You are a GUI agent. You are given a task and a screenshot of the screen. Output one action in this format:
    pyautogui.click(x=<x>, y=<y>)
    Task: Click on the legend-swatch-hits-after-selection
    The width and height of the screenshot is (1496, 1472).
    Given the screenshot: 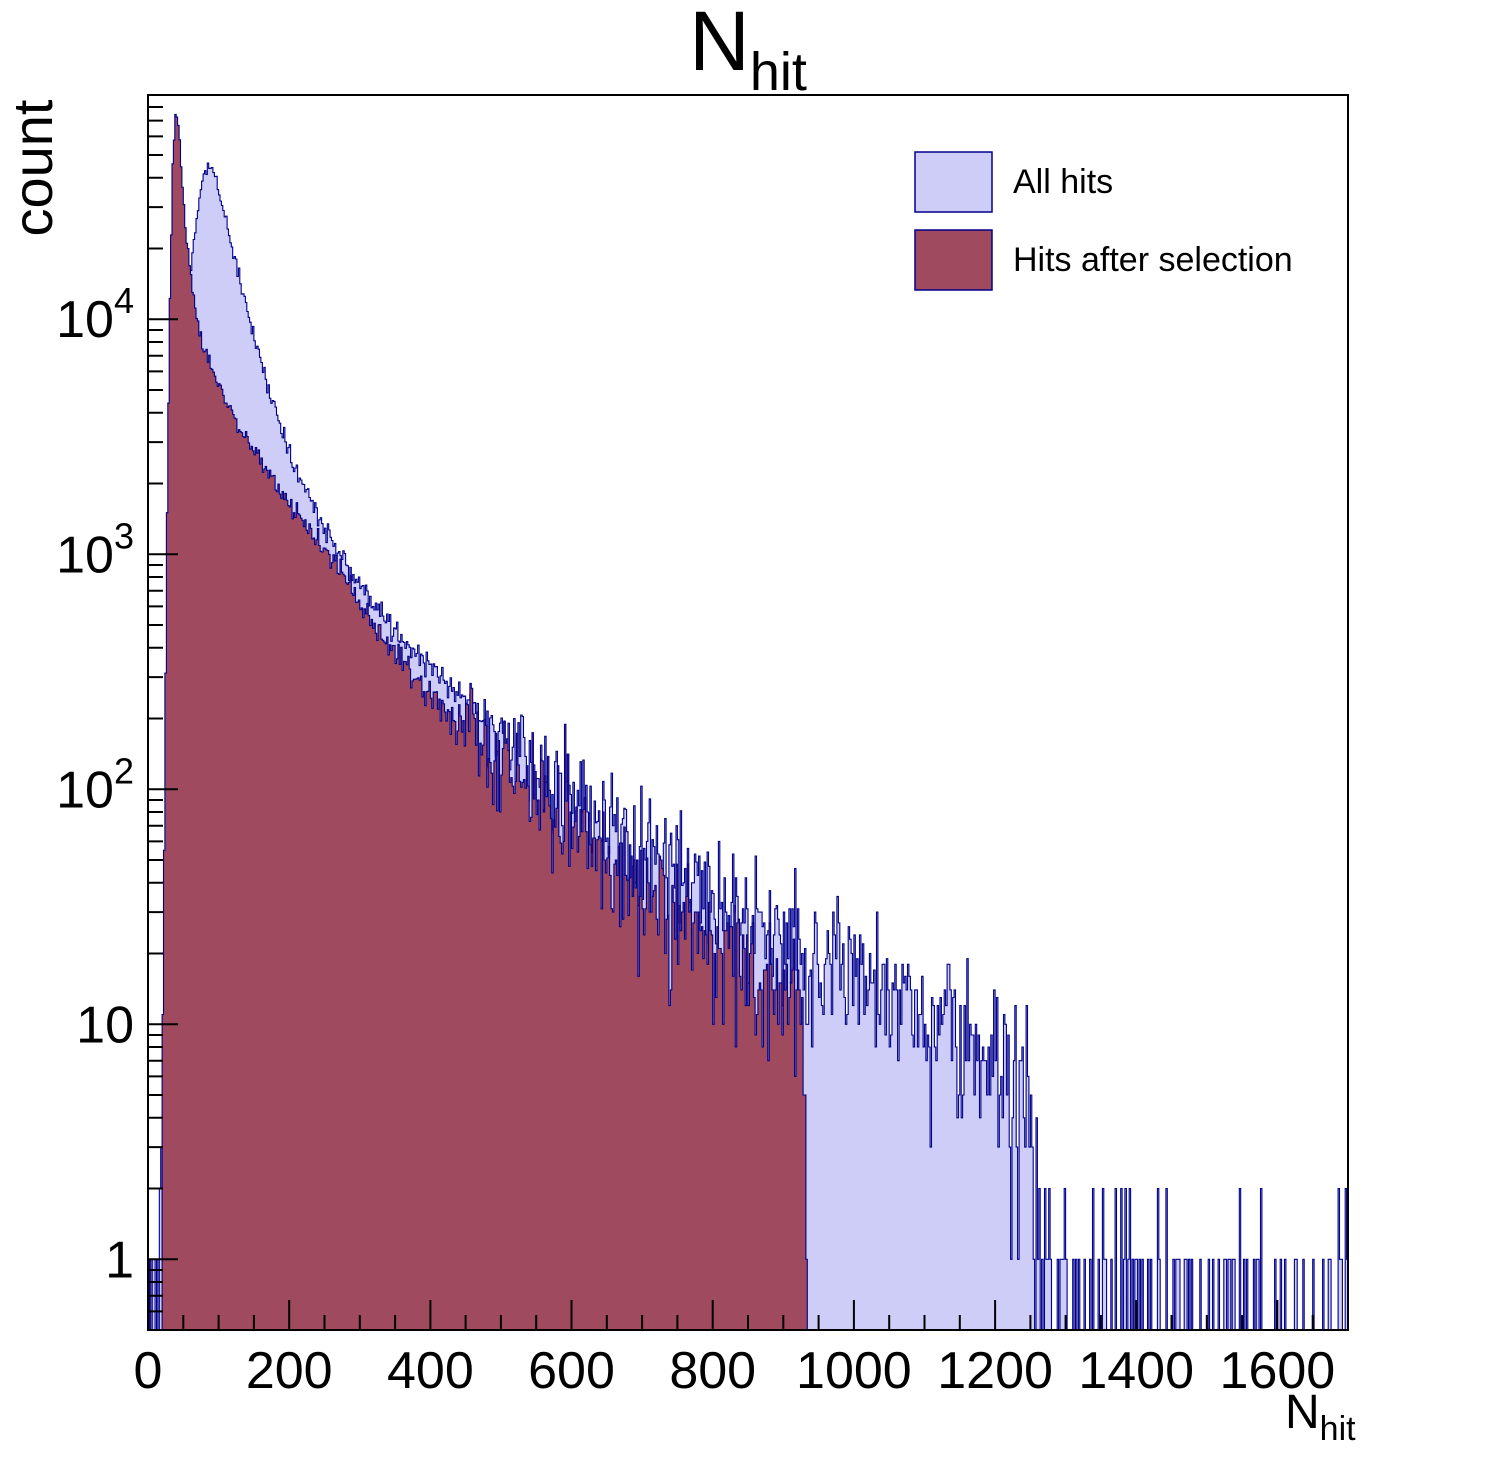 What is the action you would take?
    pyautogui.click(x=953, y=260)
    